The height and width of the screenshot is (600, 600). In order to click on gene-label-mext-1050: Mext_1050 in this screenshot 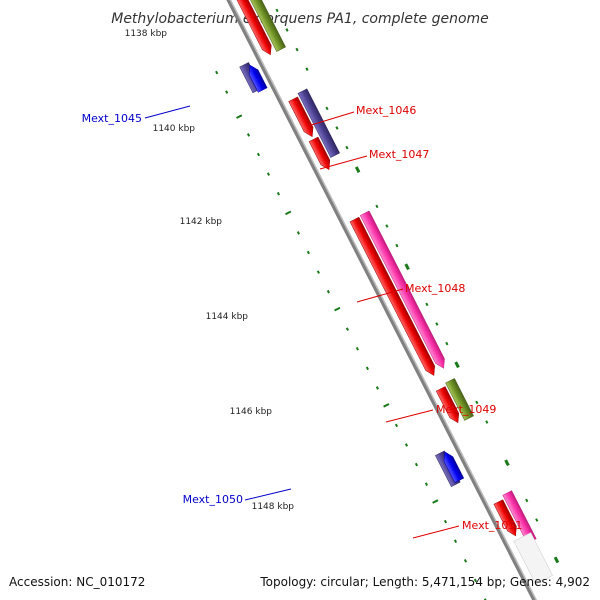, I will do `click(237, 497)`.